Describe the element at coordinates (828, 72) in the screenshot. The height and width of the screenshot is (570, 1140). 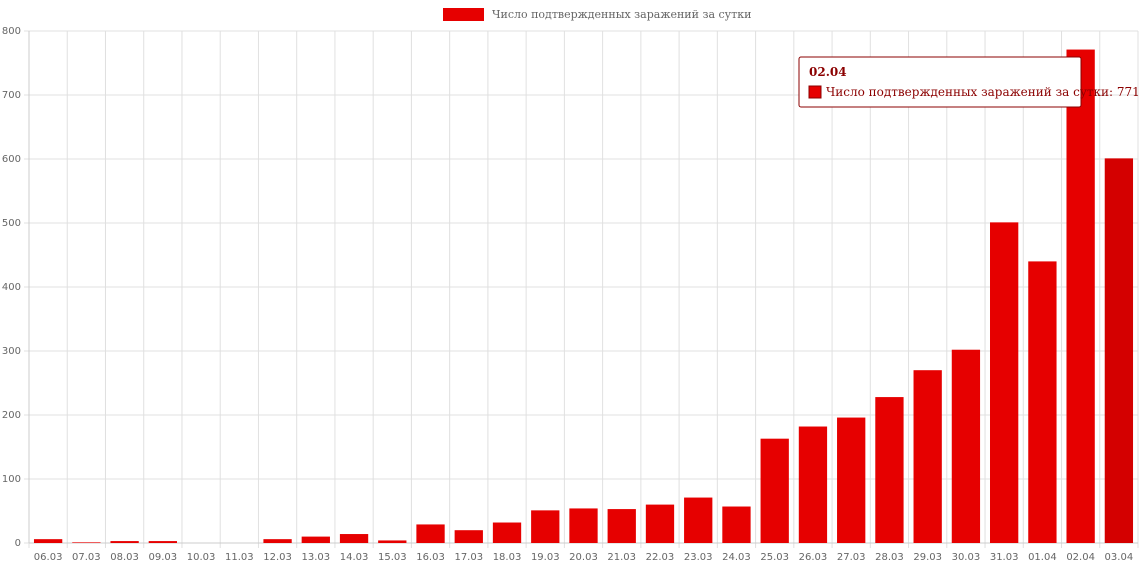
I see `tooltip-title: 02.04` at that location.